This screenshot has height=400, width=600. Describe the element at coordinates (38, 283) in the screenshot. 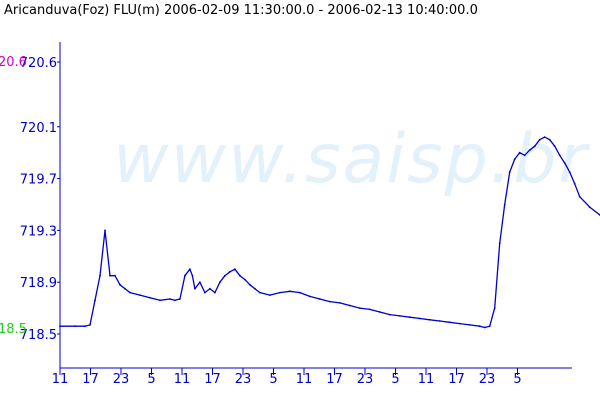

I see `y-tick-label: 718.9` at that location.